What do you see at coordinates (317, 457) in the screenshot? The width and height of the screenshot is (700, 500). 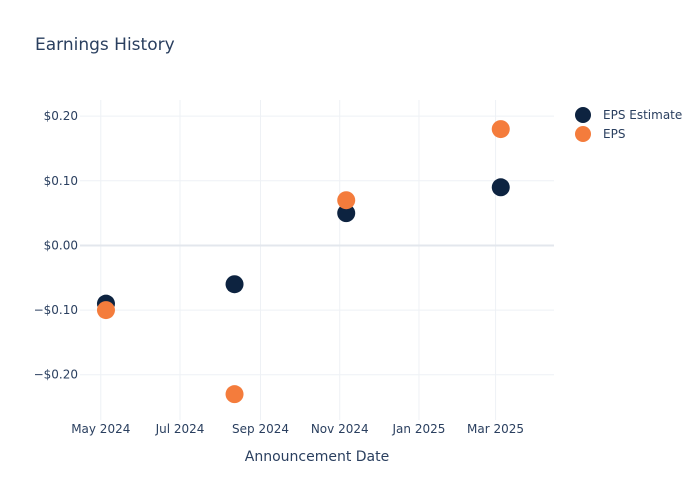 I see `x-axis-title: Announcement Date` at bounding box center [317, 457].